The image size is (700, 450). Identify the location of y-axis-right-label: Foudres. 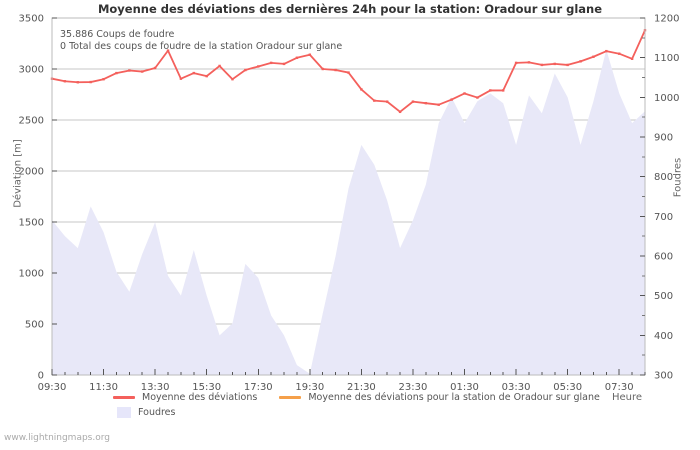
(678, 177).